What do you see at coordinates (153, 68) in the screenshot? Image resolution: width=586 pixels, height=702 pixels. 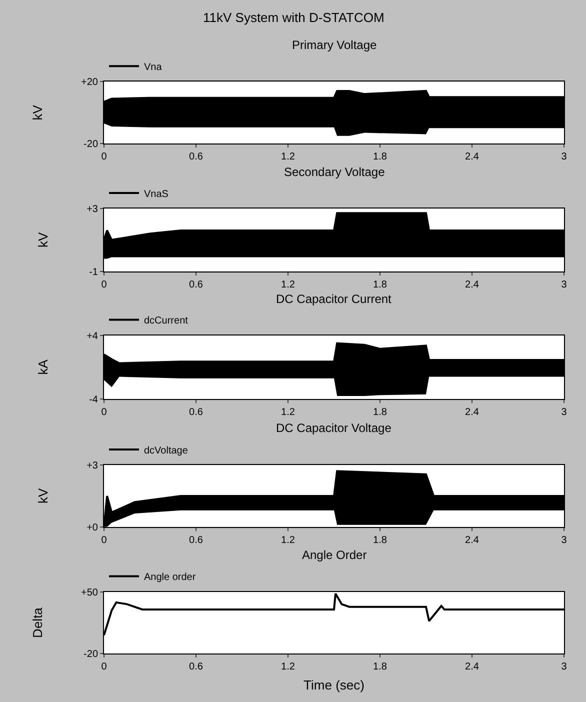 I see `legend-label: Vna` at bounding box center [153, 68].